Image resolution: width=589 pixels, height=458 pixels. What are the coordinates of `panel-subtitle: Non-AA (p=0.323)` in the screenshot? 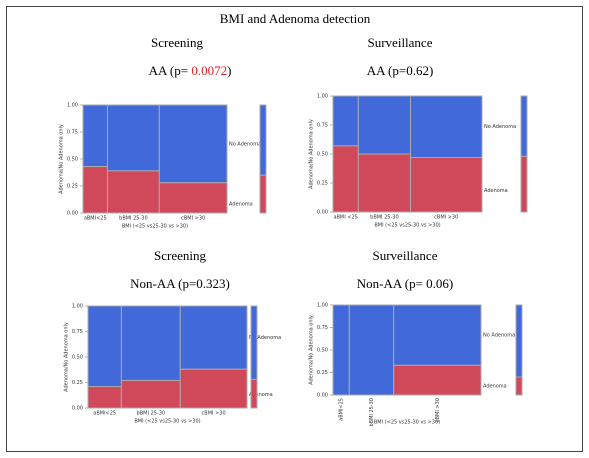 It's located at (180, 283).